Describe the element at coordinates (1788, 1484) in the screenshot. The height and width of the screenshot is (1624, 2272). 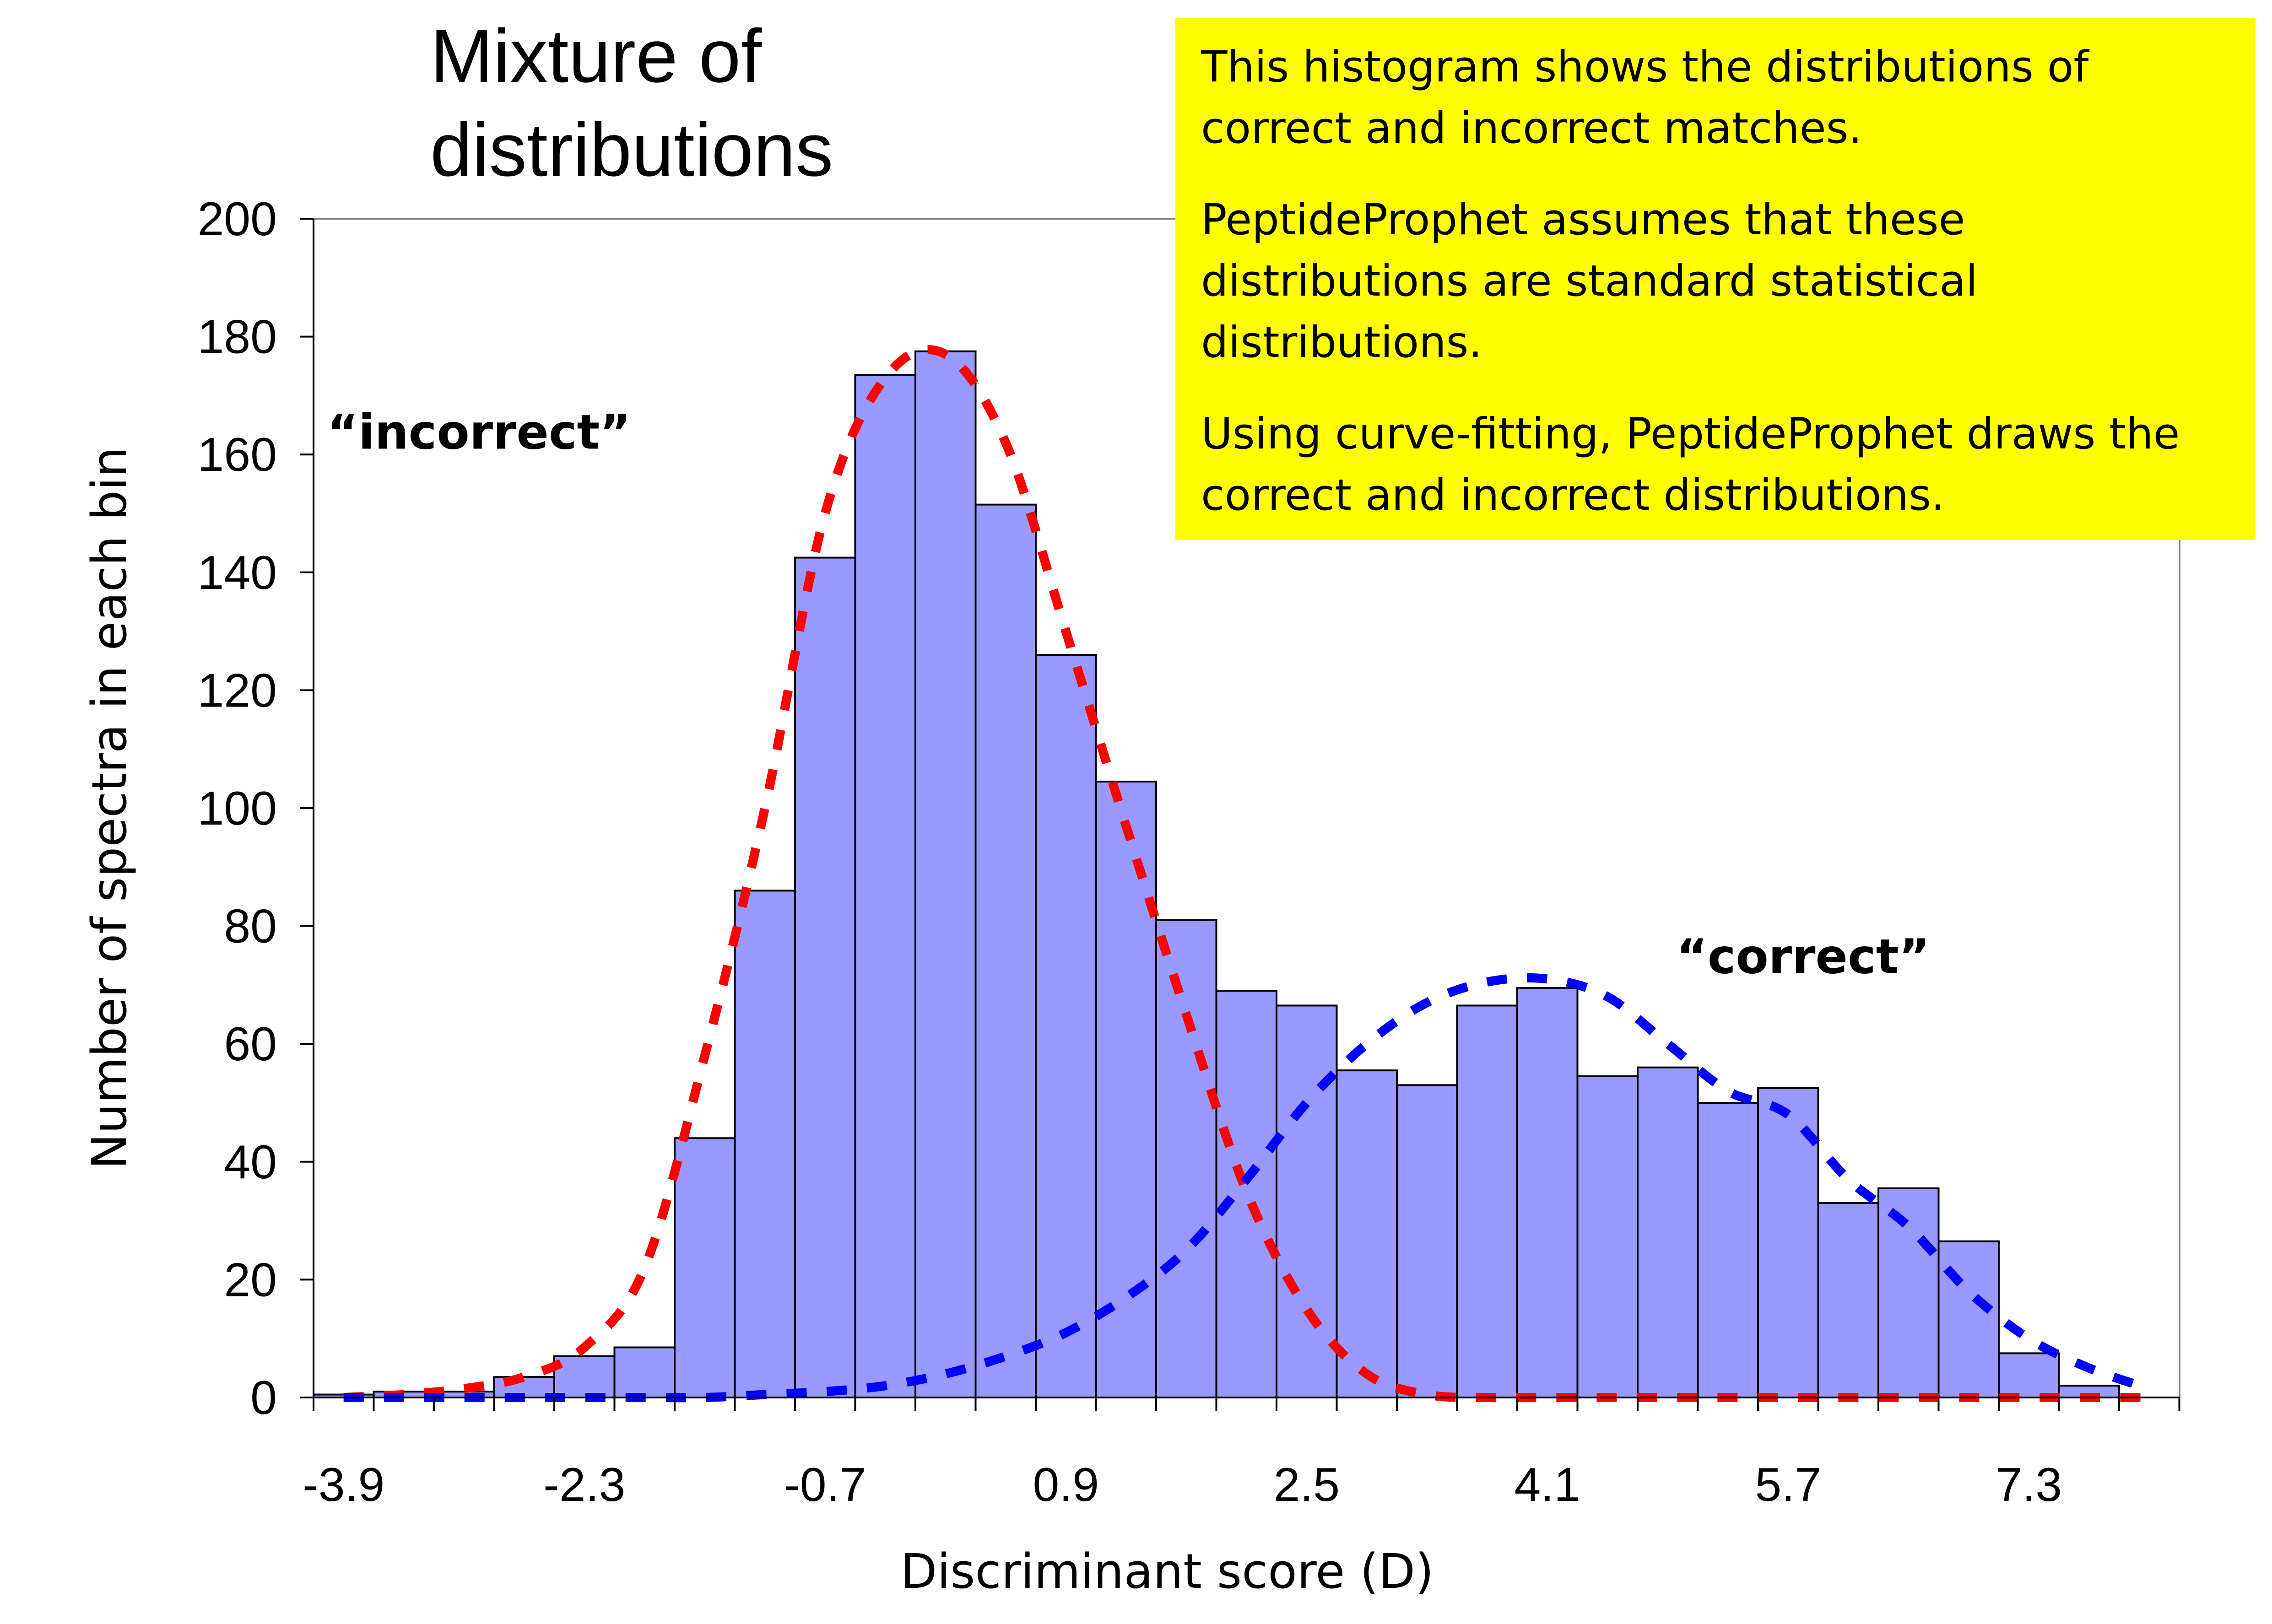
I see `x-tick-label: 5.7` at that location.